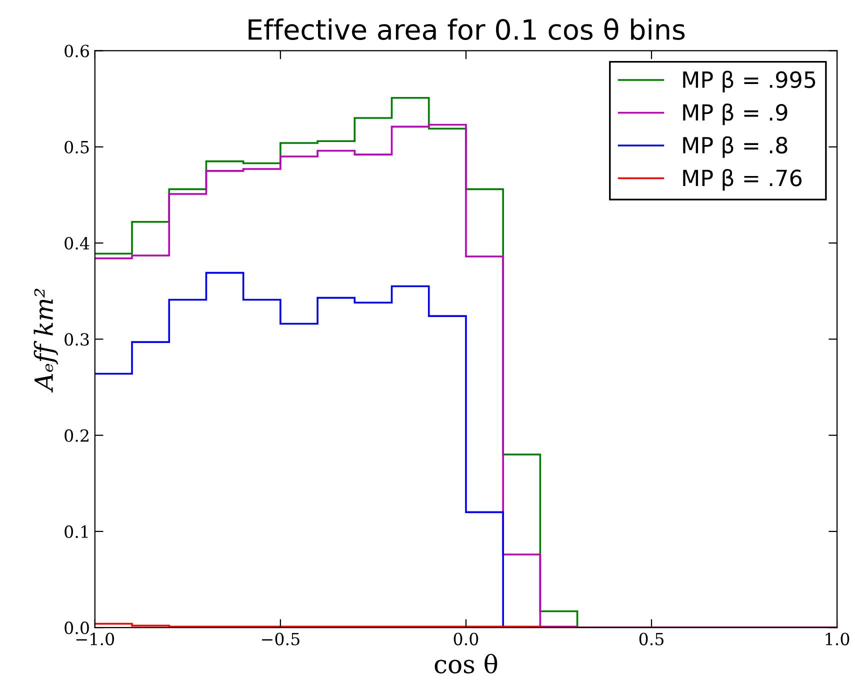  What do you see at coordinates (76, 628) in the screenshot?
I see `y-tick-label: 0.0` at bounding box center [76, 628].